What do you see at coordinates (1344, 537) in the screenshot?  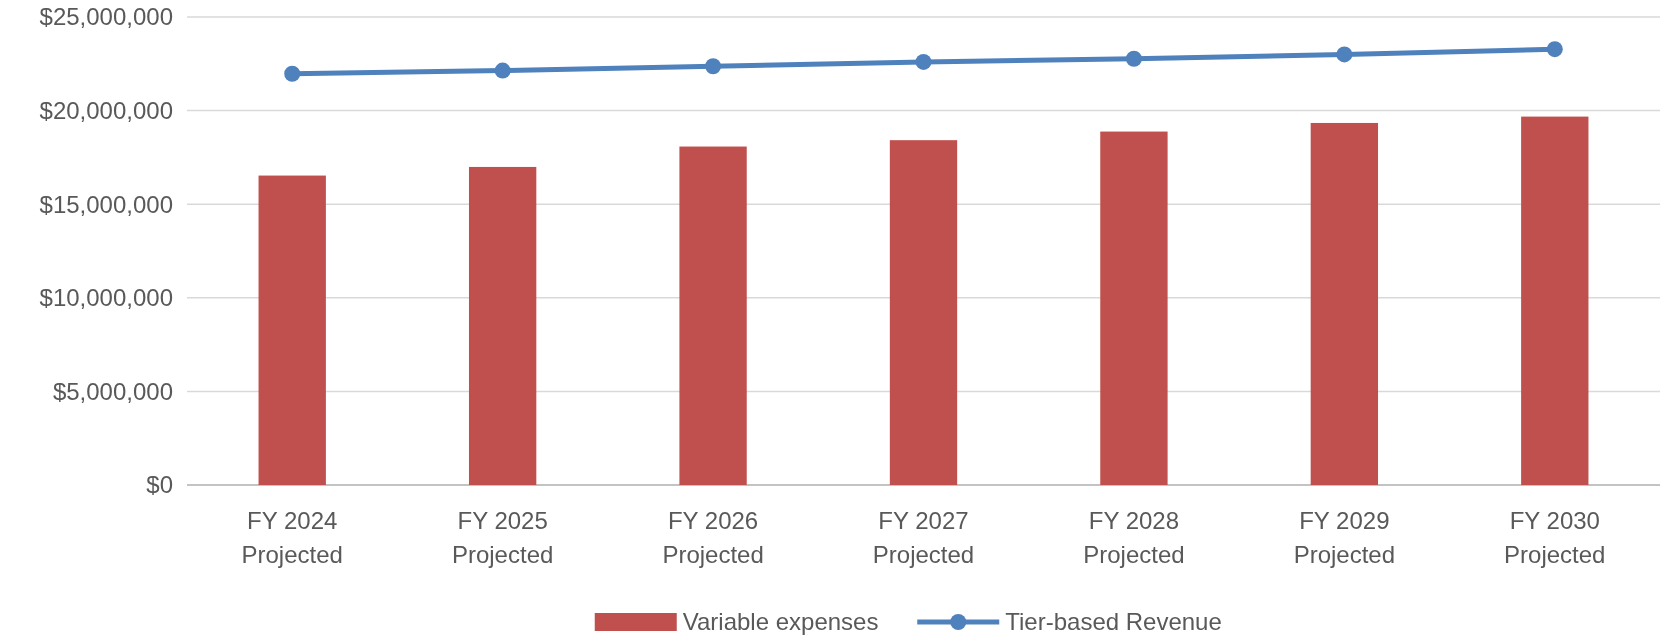 I see `x-tick-label: FY 2029 Projected` at bounding box center [1344, 537].